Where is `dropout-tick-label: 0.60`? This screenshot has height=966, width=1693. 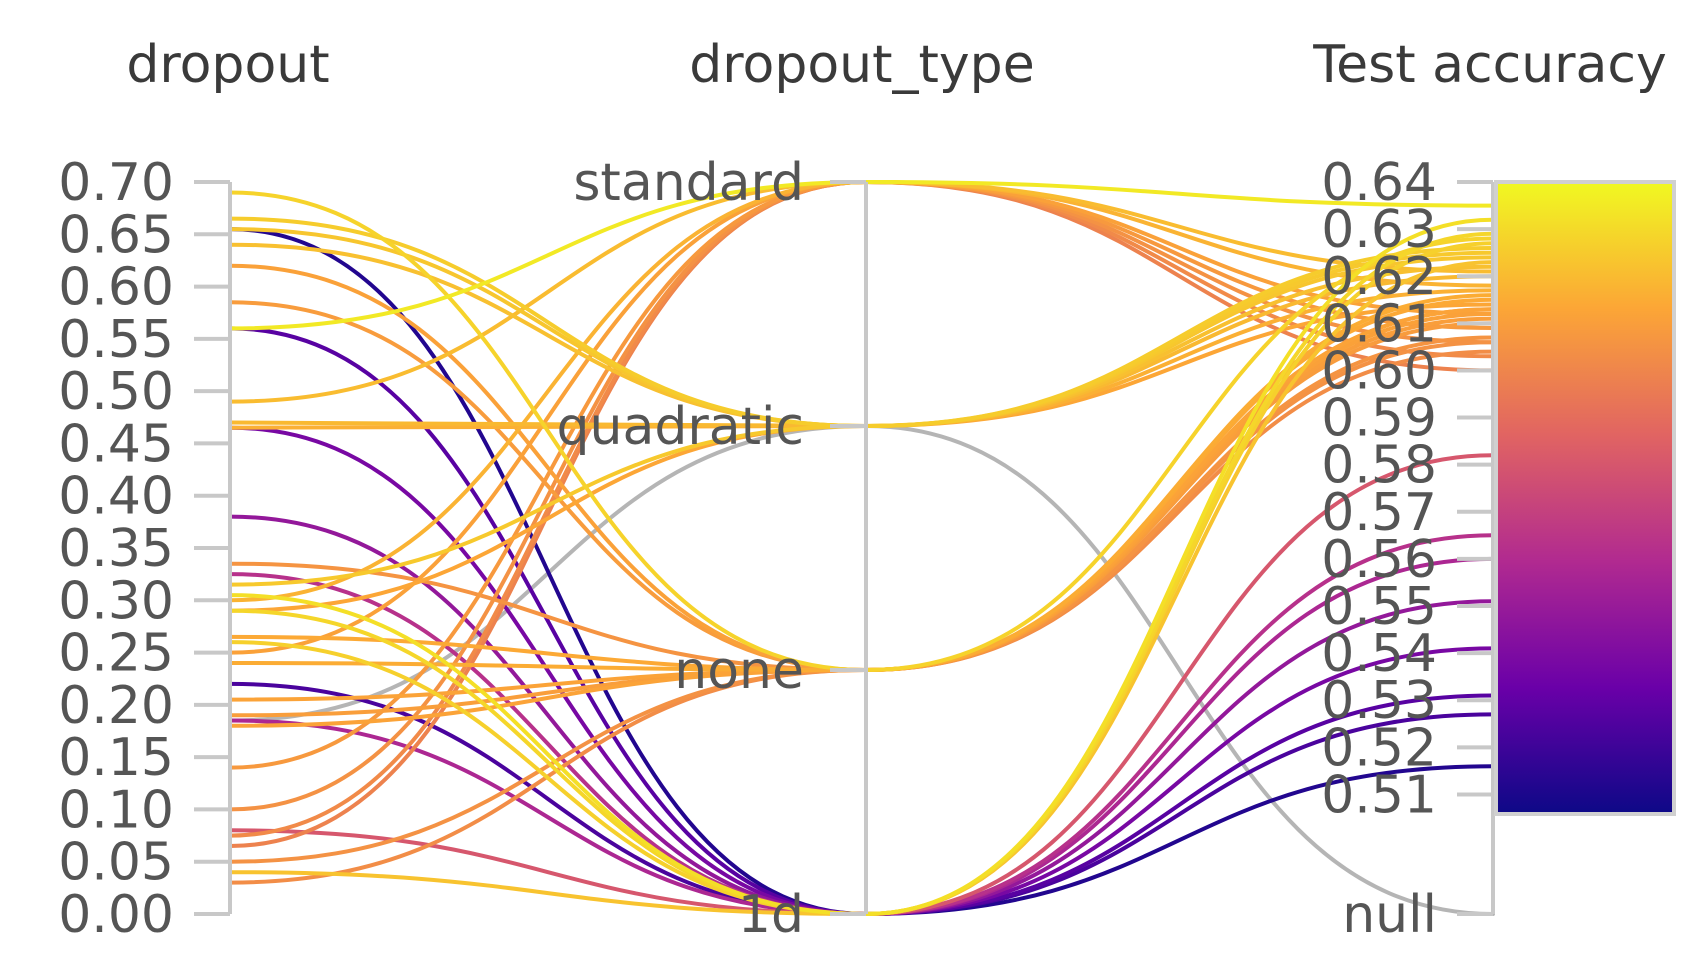
dropout-tick-label: 0.60 is located at coordinates (116, 288).